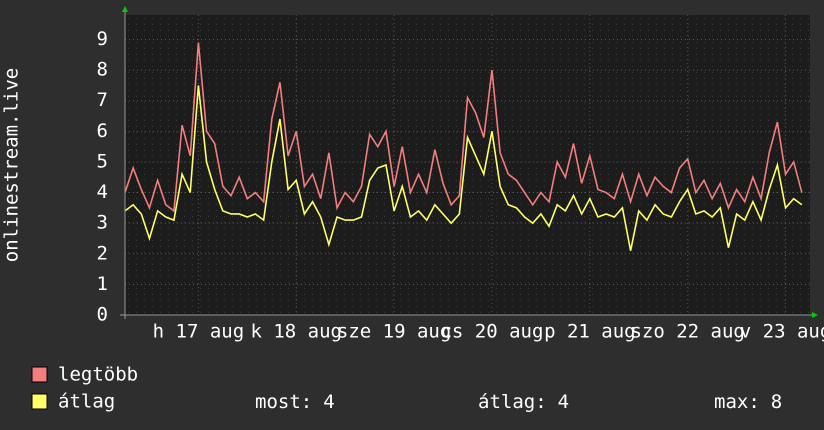 The height and width of the screenshot is (430, 824). Describe the element at coordinates (776, 402) in the screenshot. I see `stat-value: 8` at that location.